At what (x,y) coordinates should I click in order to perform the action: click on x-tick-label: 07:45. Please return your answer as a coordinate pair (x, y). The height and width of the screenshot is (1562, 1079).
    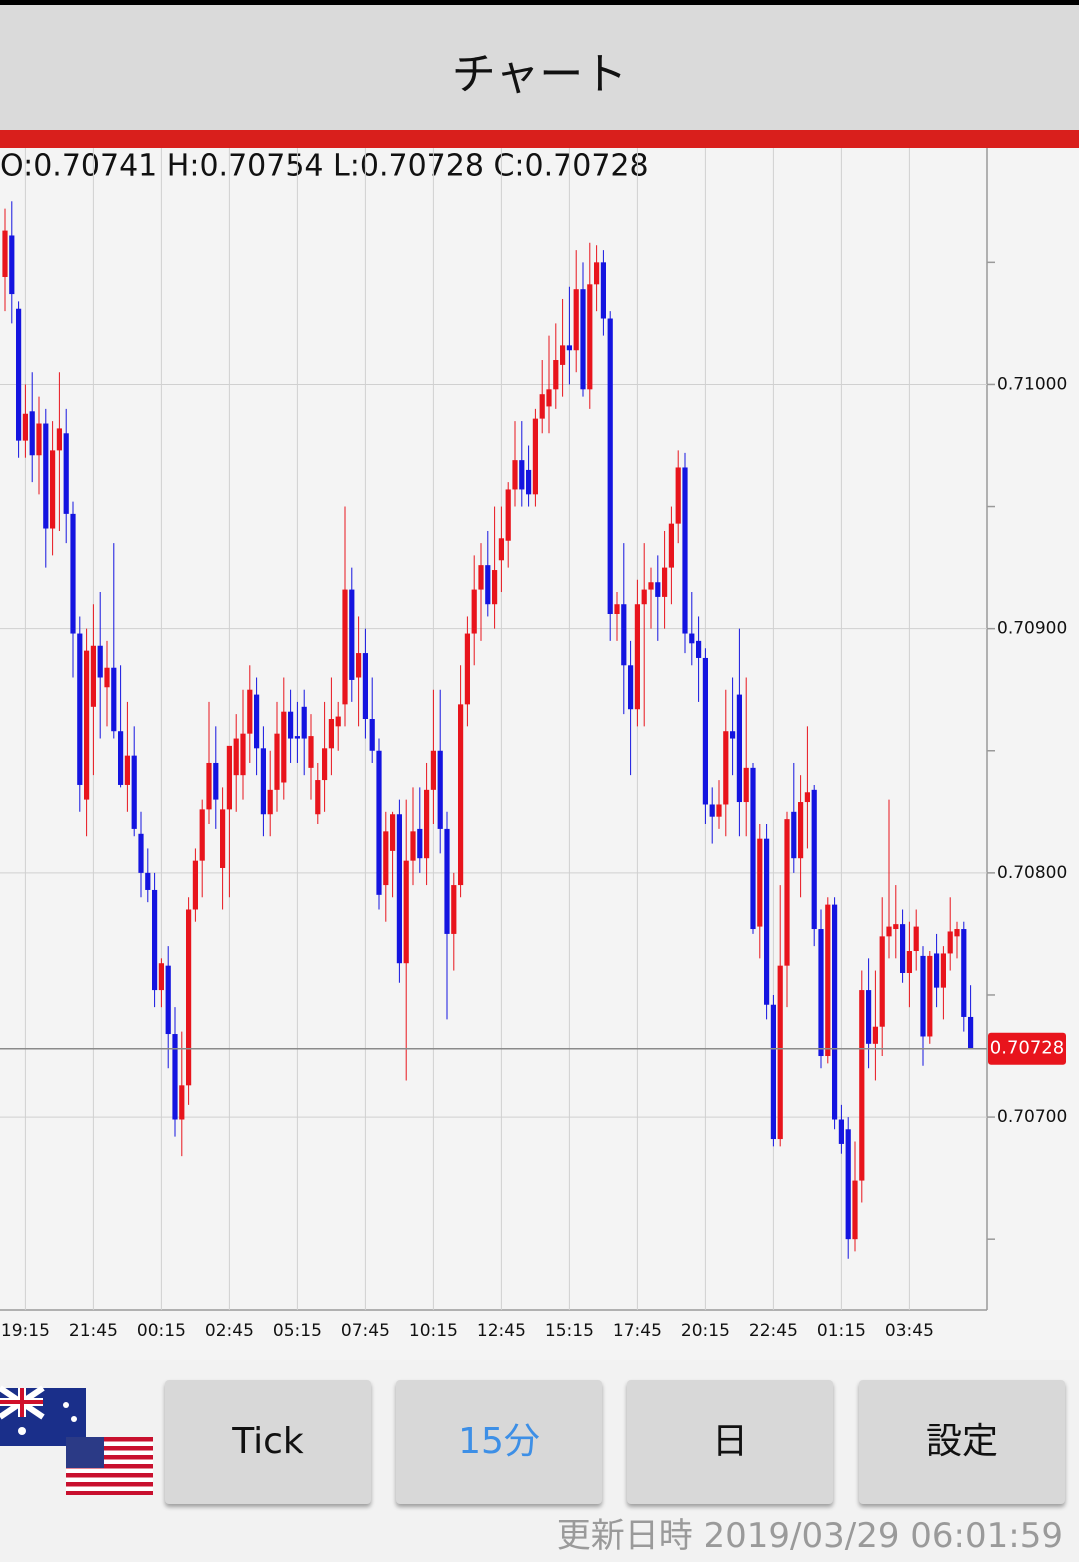
    Looking at the image, I should click on (365, 1331).